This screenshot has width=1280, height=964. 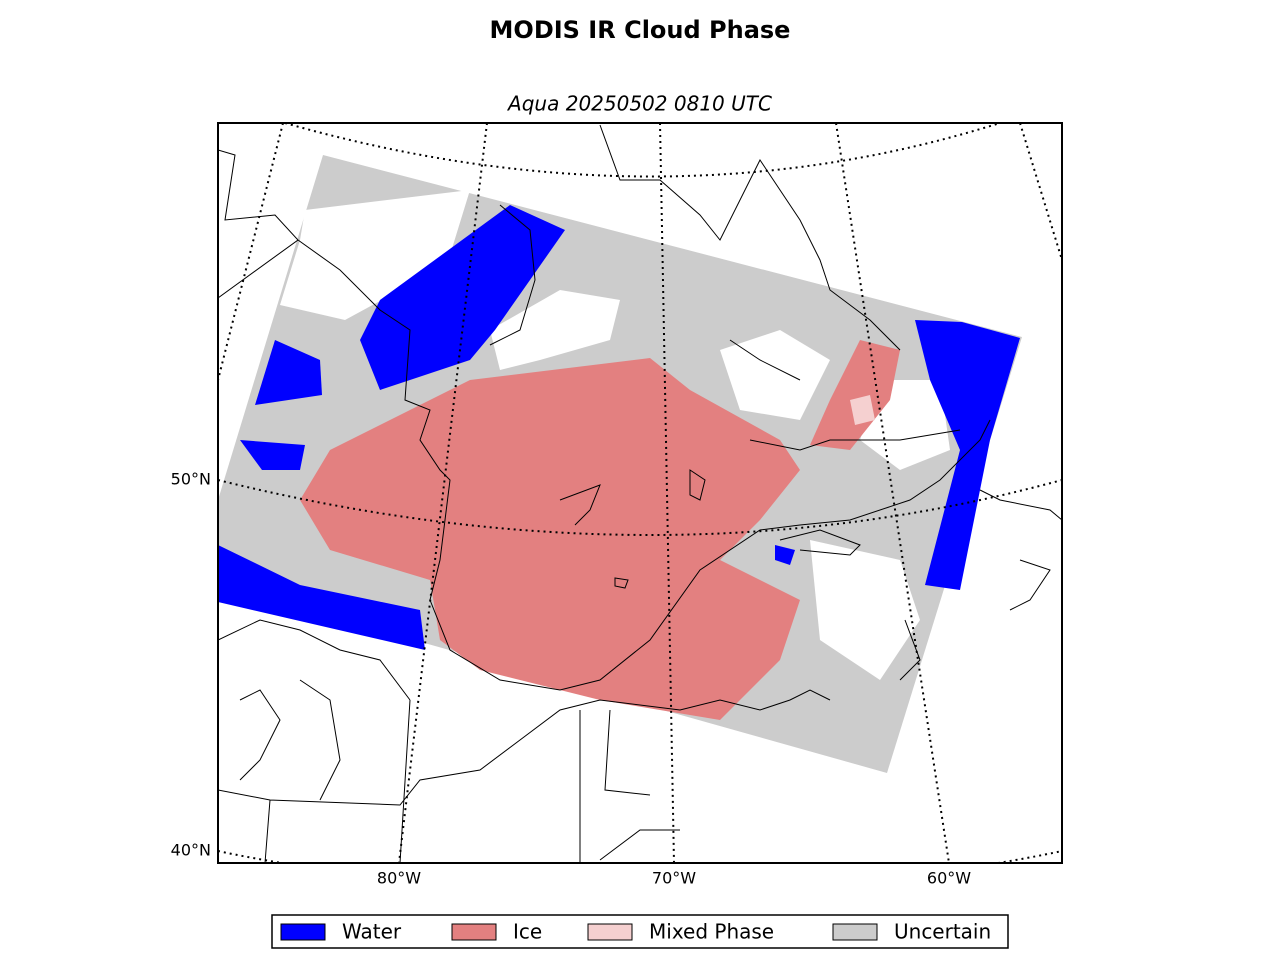 What do you see at coordinates (674, 878) in the screenshot?
I see `longitude-label: 70°W` at bounding box center [674, 878].